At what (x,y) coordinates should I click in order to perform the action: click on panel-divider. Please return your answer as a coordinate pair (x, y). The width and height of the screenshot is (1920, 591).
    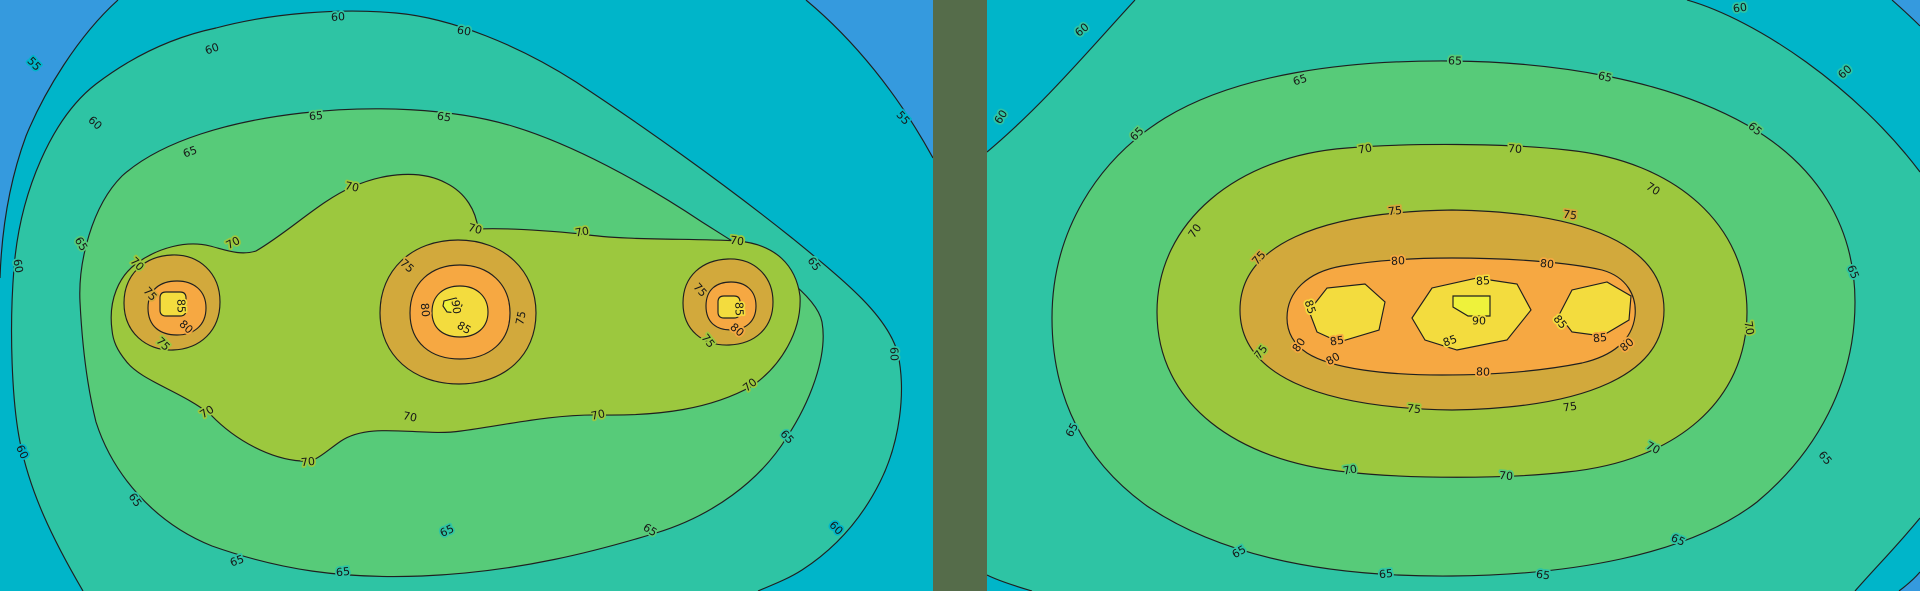
    Looking at the image, I should click on (960, 295).